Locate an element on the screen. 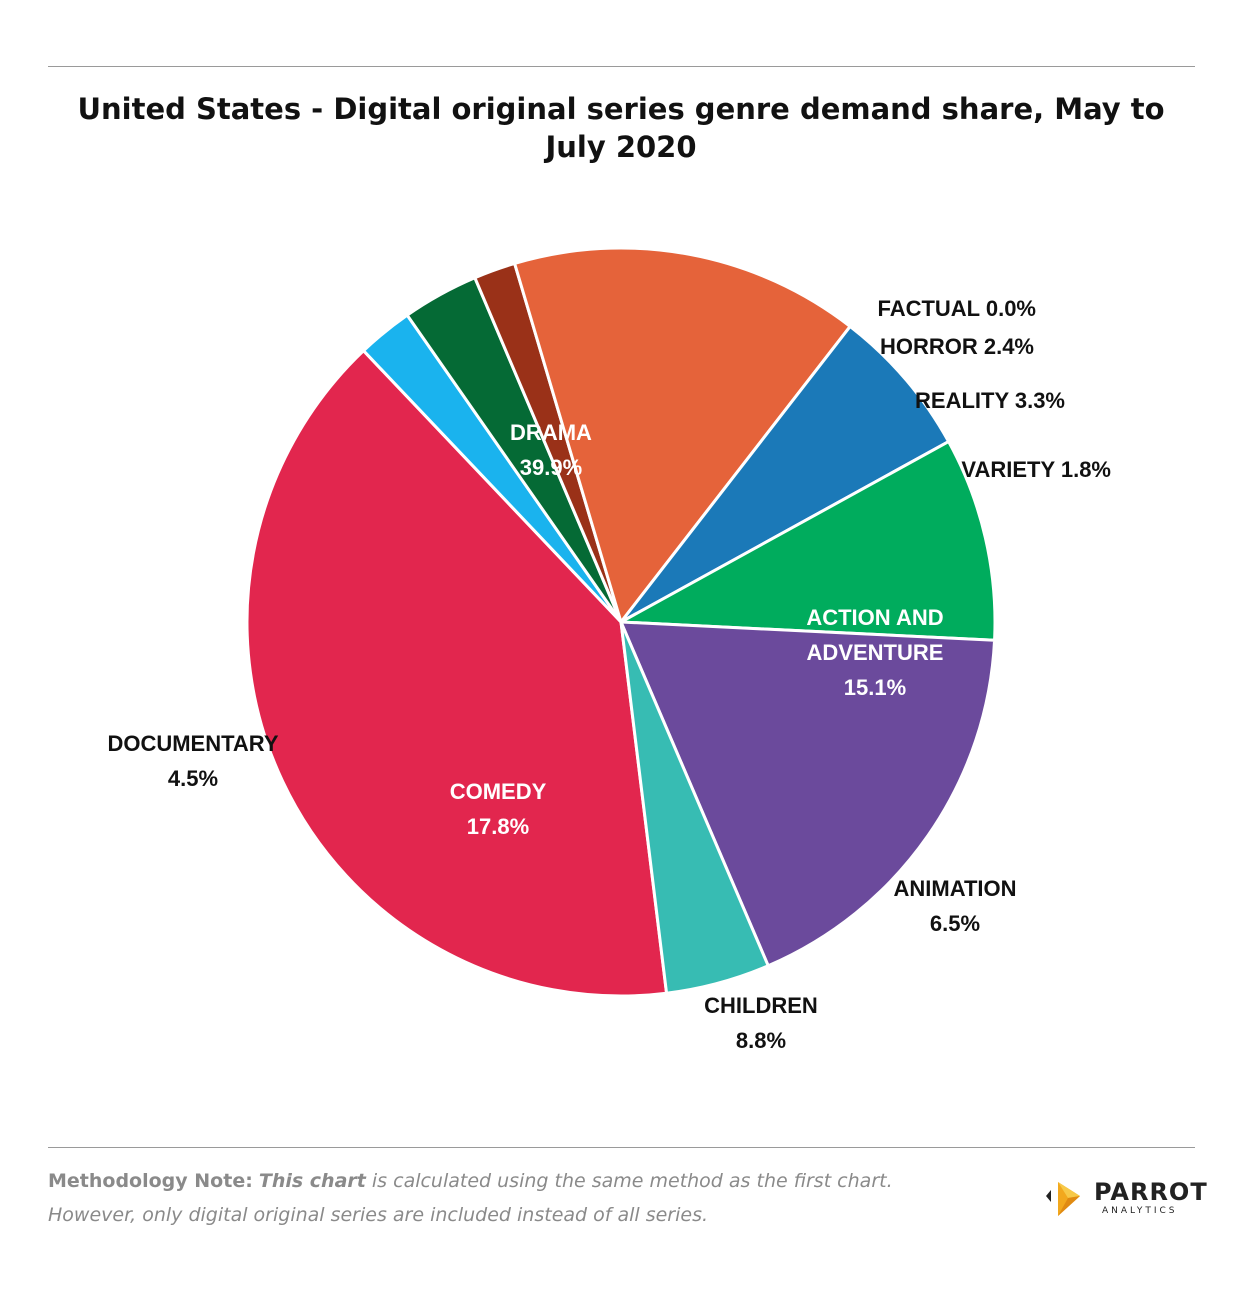  bottom-divider is located at coordinates (621, 1147).